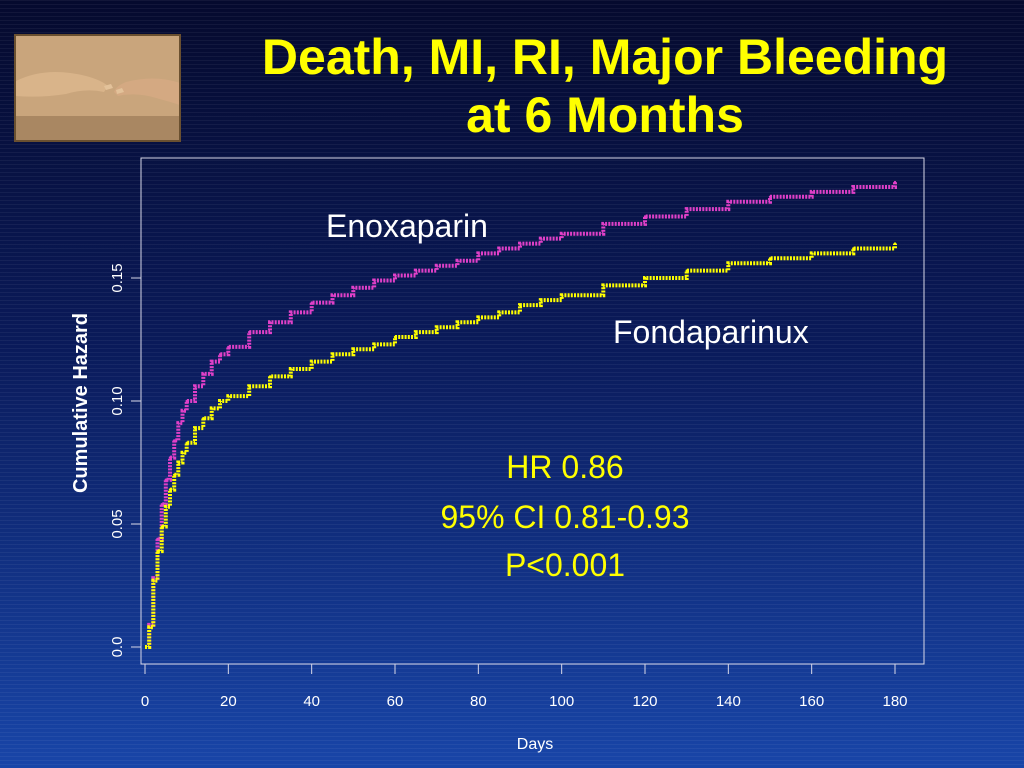  I want to click on hazard-ratio-annotation: HR 0.86, so click(564, 467).